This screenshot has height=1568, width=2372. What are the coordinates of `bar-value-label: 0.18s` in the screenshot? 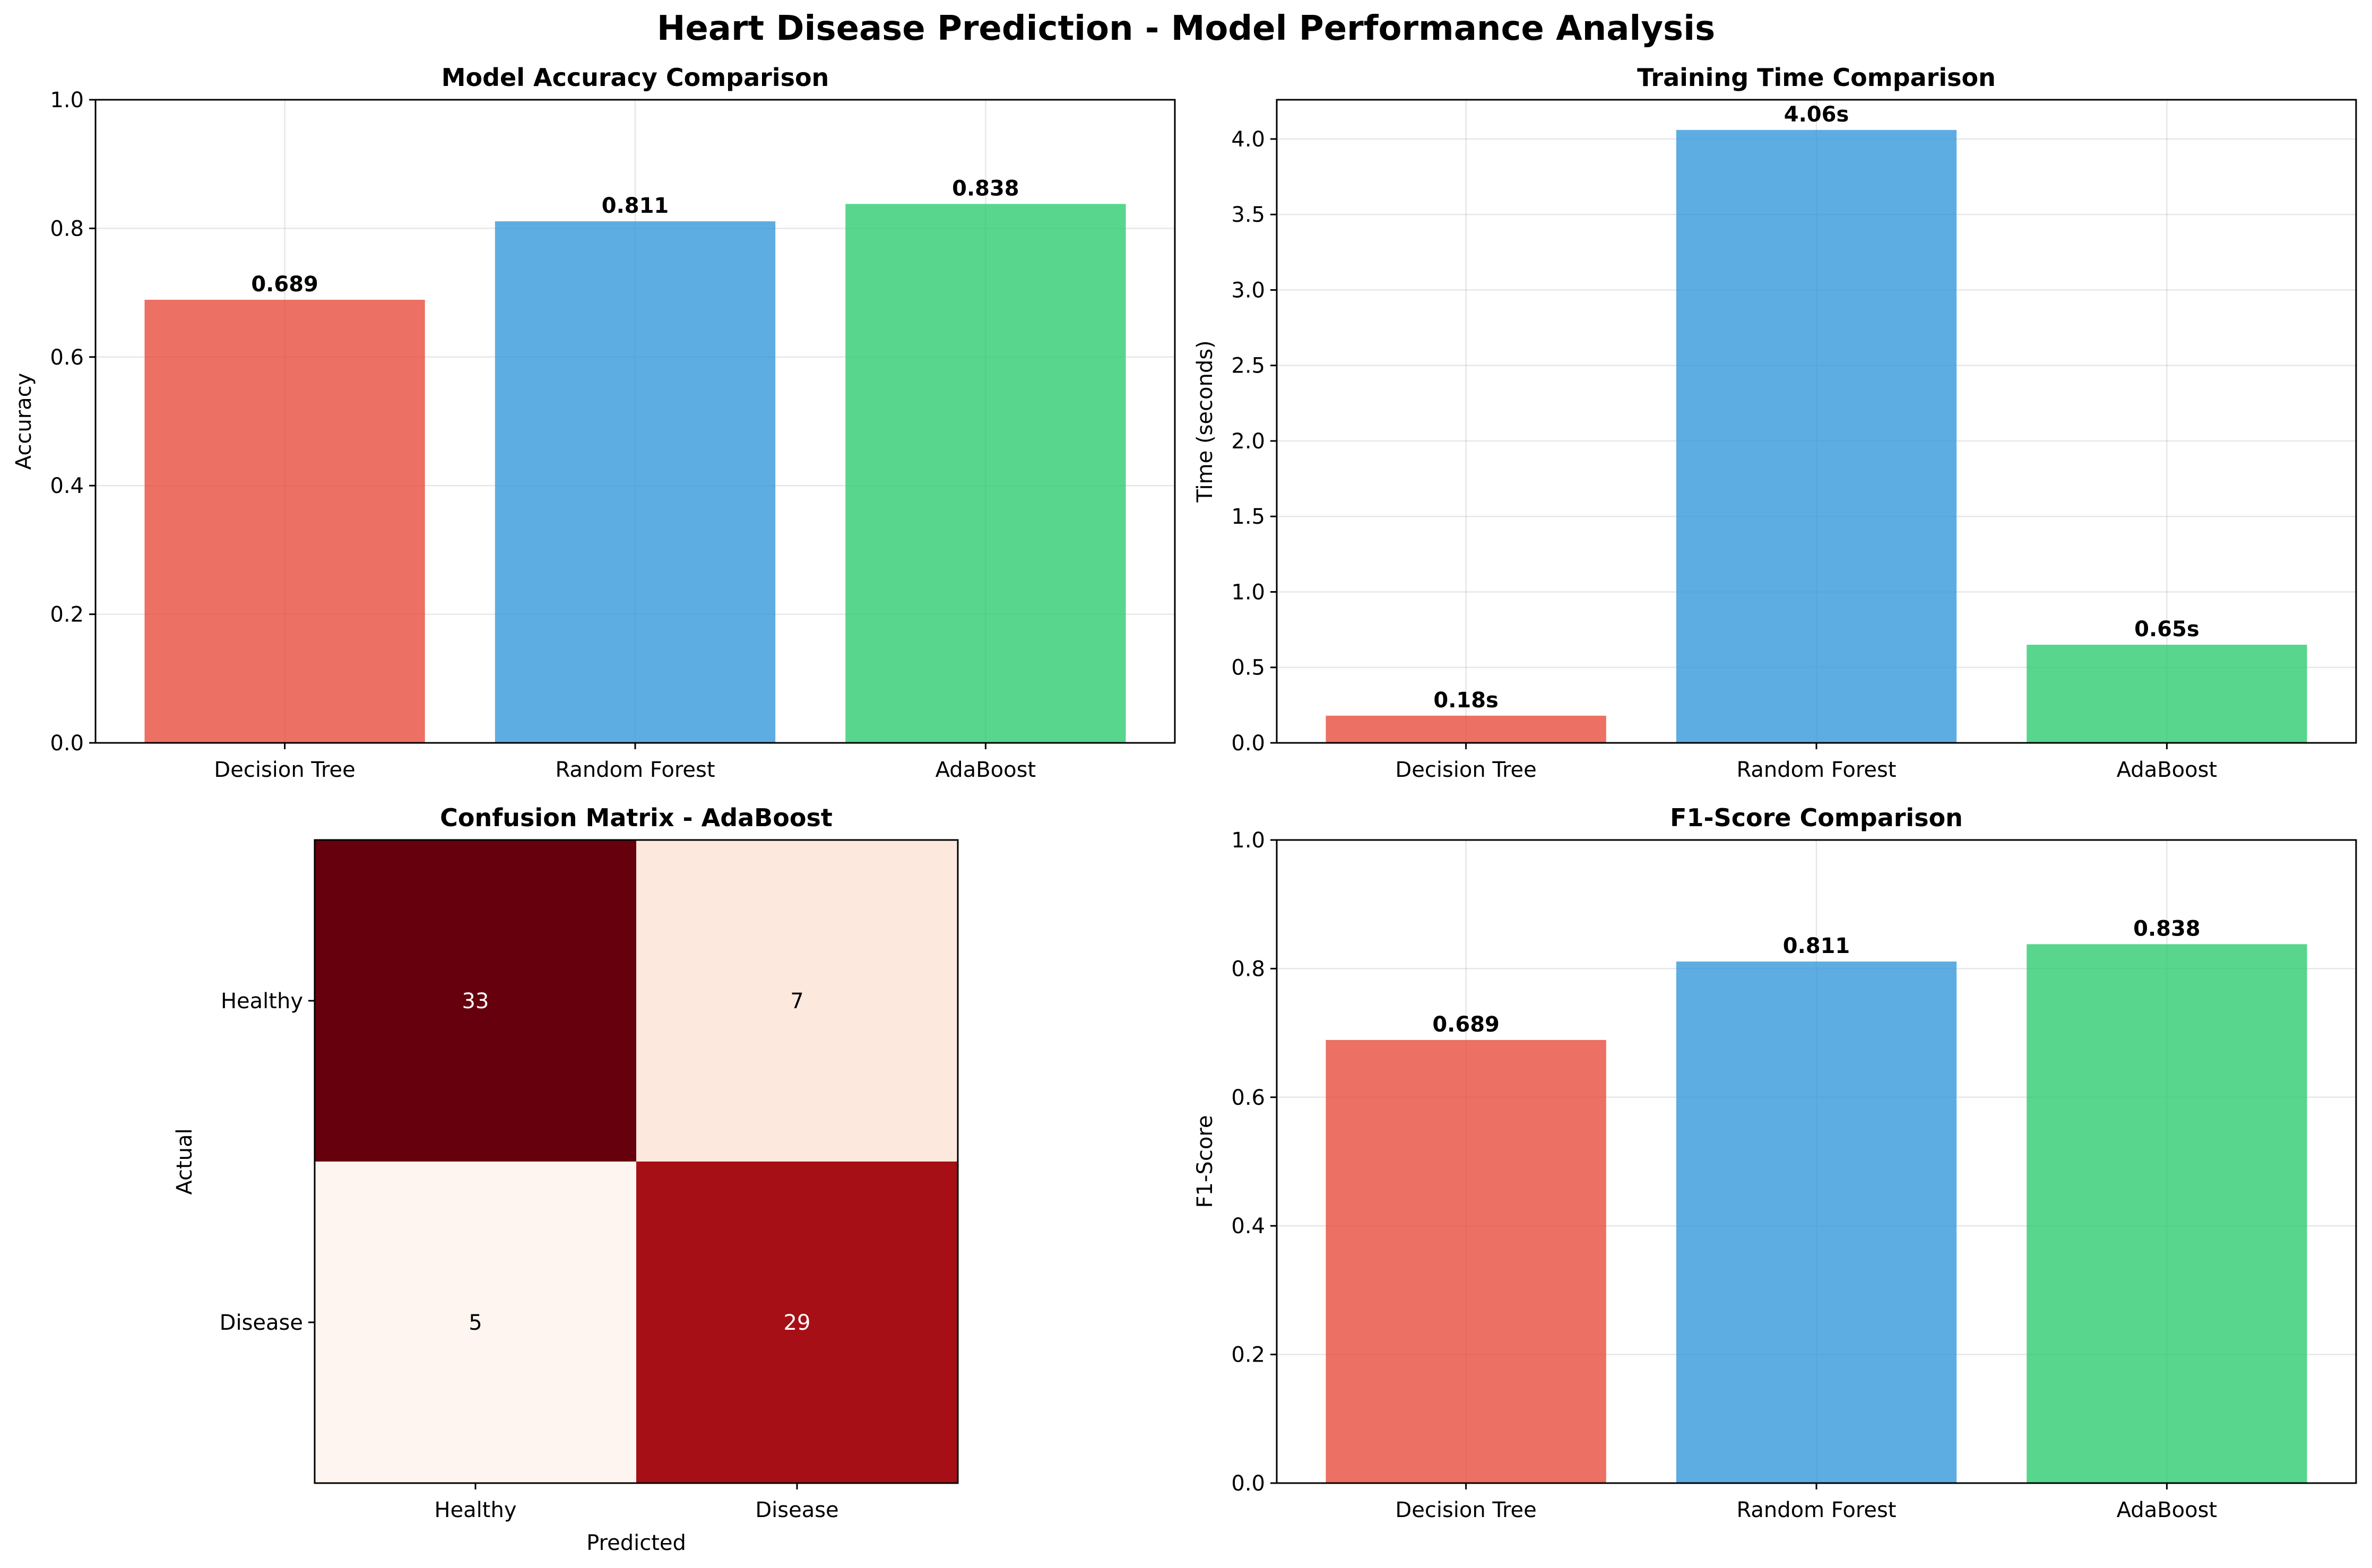 It's located at (1466, 700).